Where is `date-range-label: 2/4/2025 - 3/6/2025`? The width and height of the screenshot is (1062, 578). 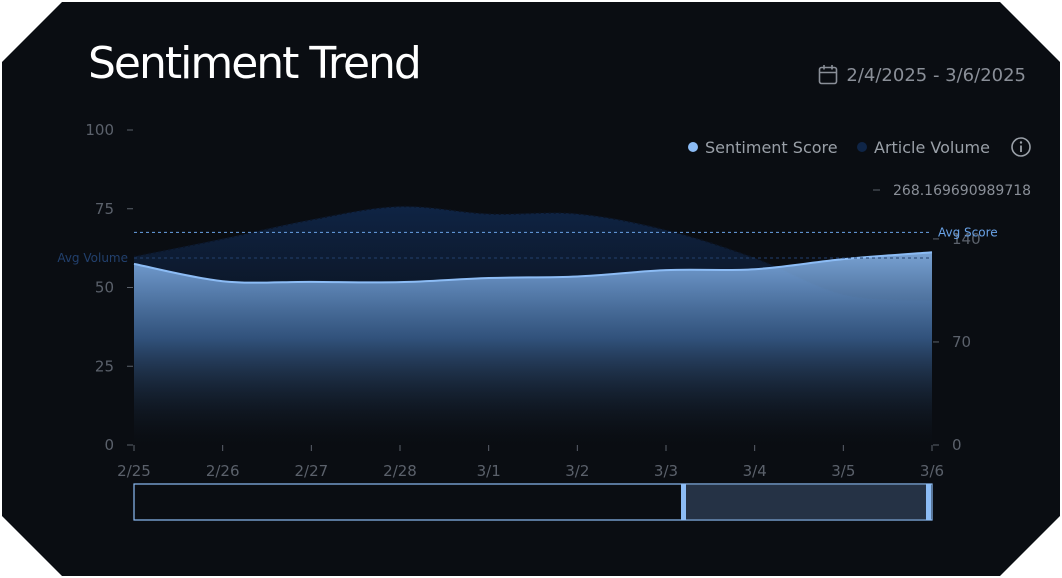 date-range-label: 2/4/2025 - 3/6/2025 is located at coordinates (936, 75).